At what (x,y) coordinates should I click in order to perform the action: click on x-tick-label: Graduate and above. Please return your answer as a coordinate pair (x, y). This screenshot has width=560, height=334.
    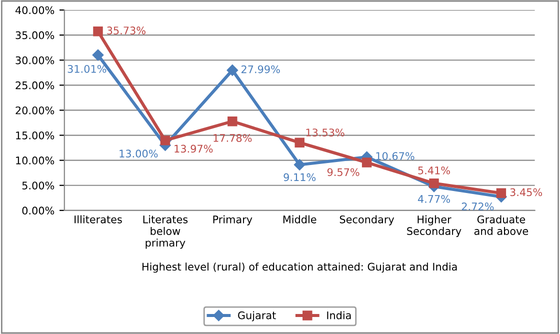
    Looking at the image, I should click on (501, 225).